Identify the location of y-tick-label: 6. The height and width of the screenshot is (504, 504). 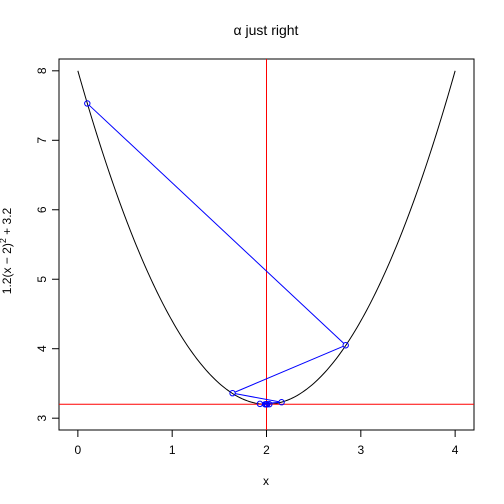
(42, 209).